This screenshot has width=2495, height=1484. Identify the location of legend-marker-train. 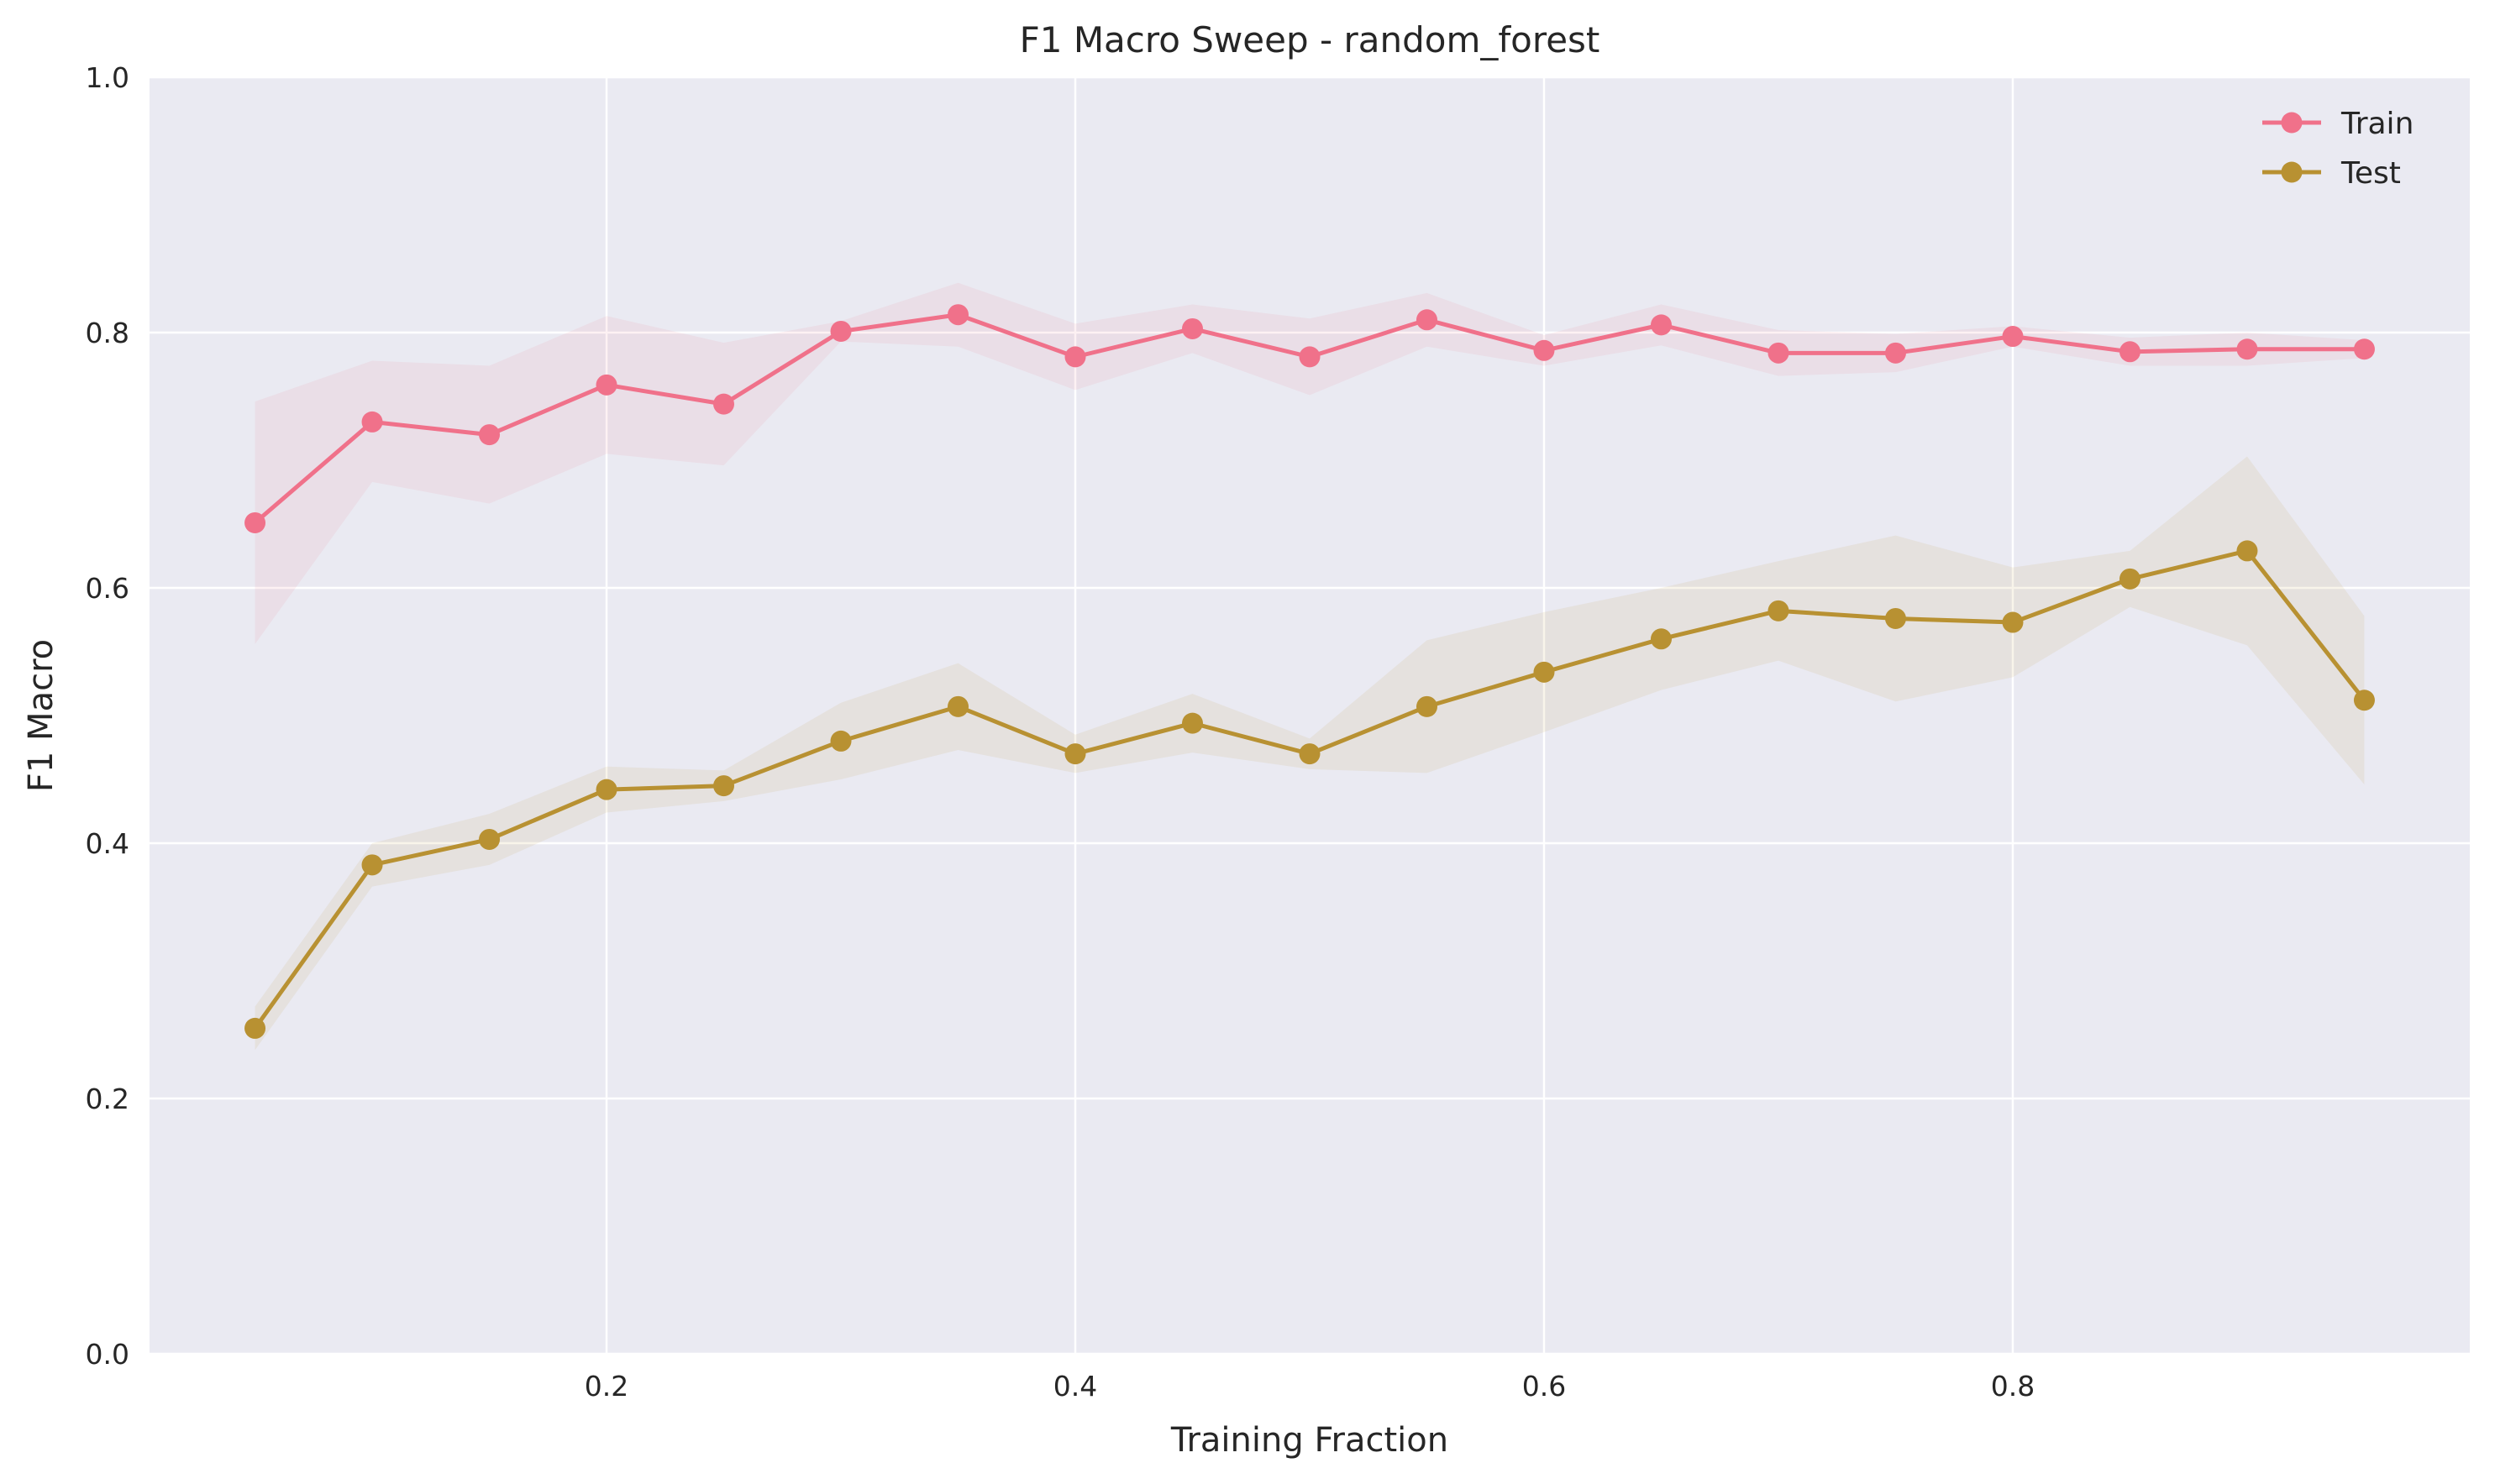
(2292, 123).